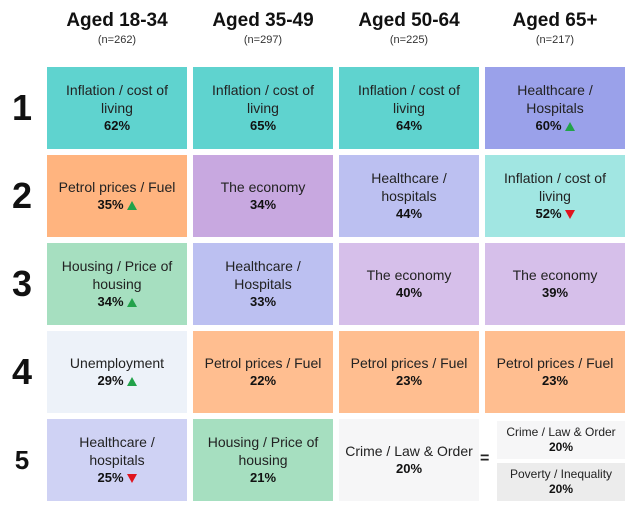 The width and height of the screenshot is (640, 513). I want to click on issue-cell: Petrol prices / Fuel 22%, so click(263, 372).